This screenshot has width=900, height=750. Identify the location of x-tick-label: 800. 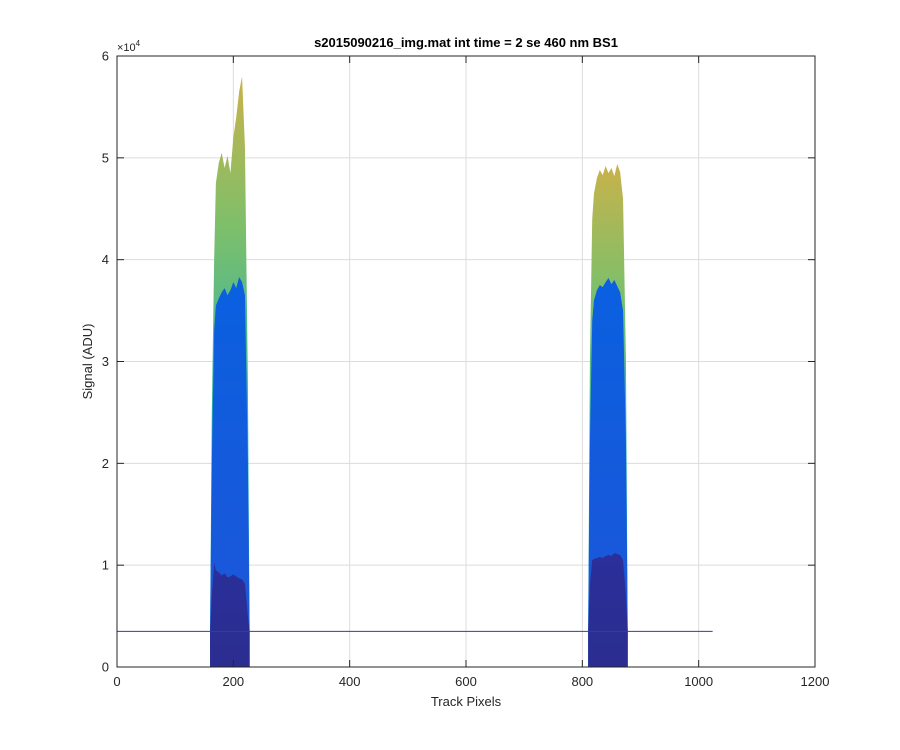
(582, 681).